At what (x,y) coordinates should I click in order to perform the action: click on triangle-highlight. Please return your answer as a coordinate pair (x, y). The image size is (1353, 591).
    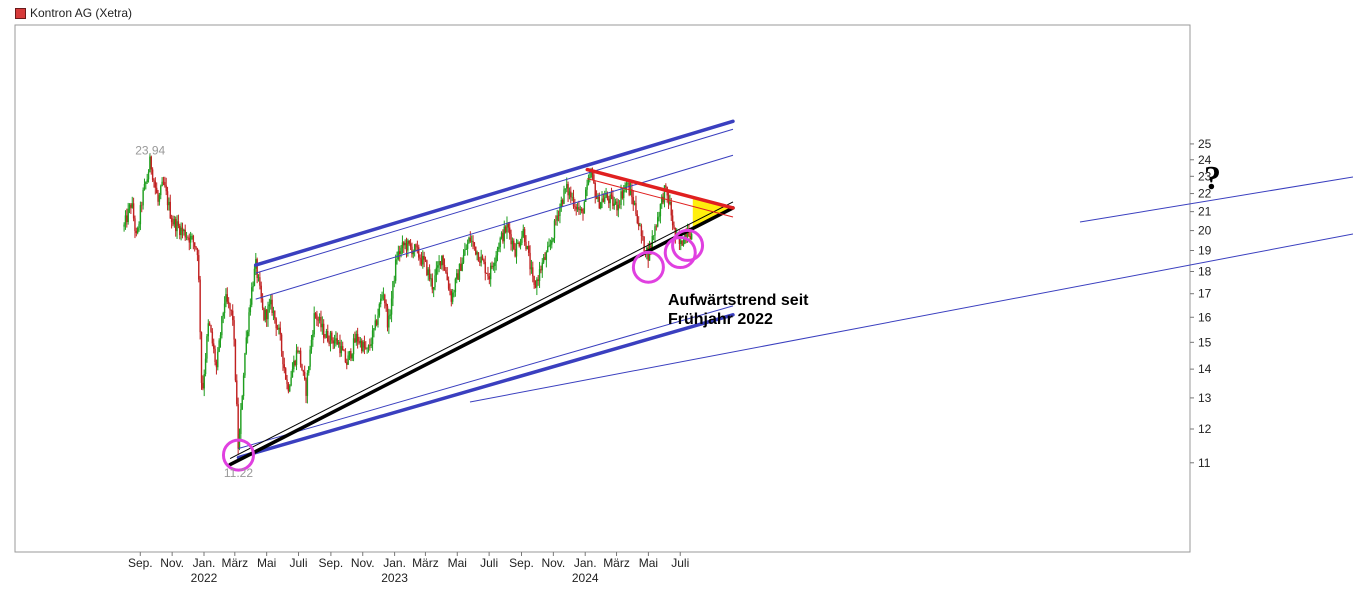
    Looking at the image, I should click on (712, 213).